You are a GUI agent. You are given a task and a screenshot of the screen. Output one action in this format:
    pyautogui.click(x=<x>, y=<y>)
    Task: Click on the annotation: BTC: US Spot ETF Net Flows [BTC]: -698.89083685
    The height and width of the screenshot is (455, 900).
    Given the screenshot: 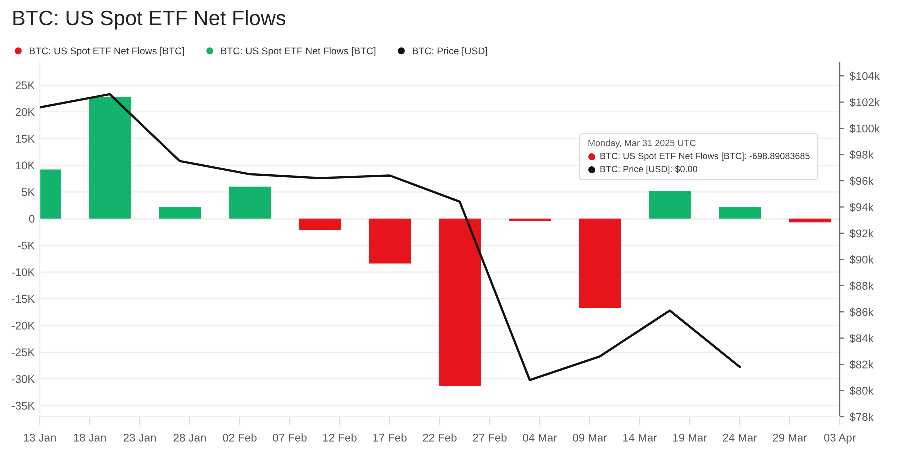 What is the action you would take?
    pyautogui.click(x=705, y=157)
    